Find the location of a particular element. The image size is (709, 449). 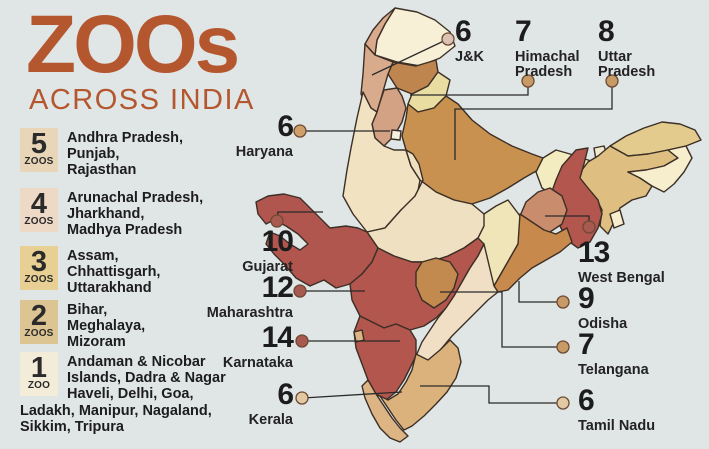

callout-tamil-nadu: 6 Tamil Nadu is located at coordinates (616, 410).